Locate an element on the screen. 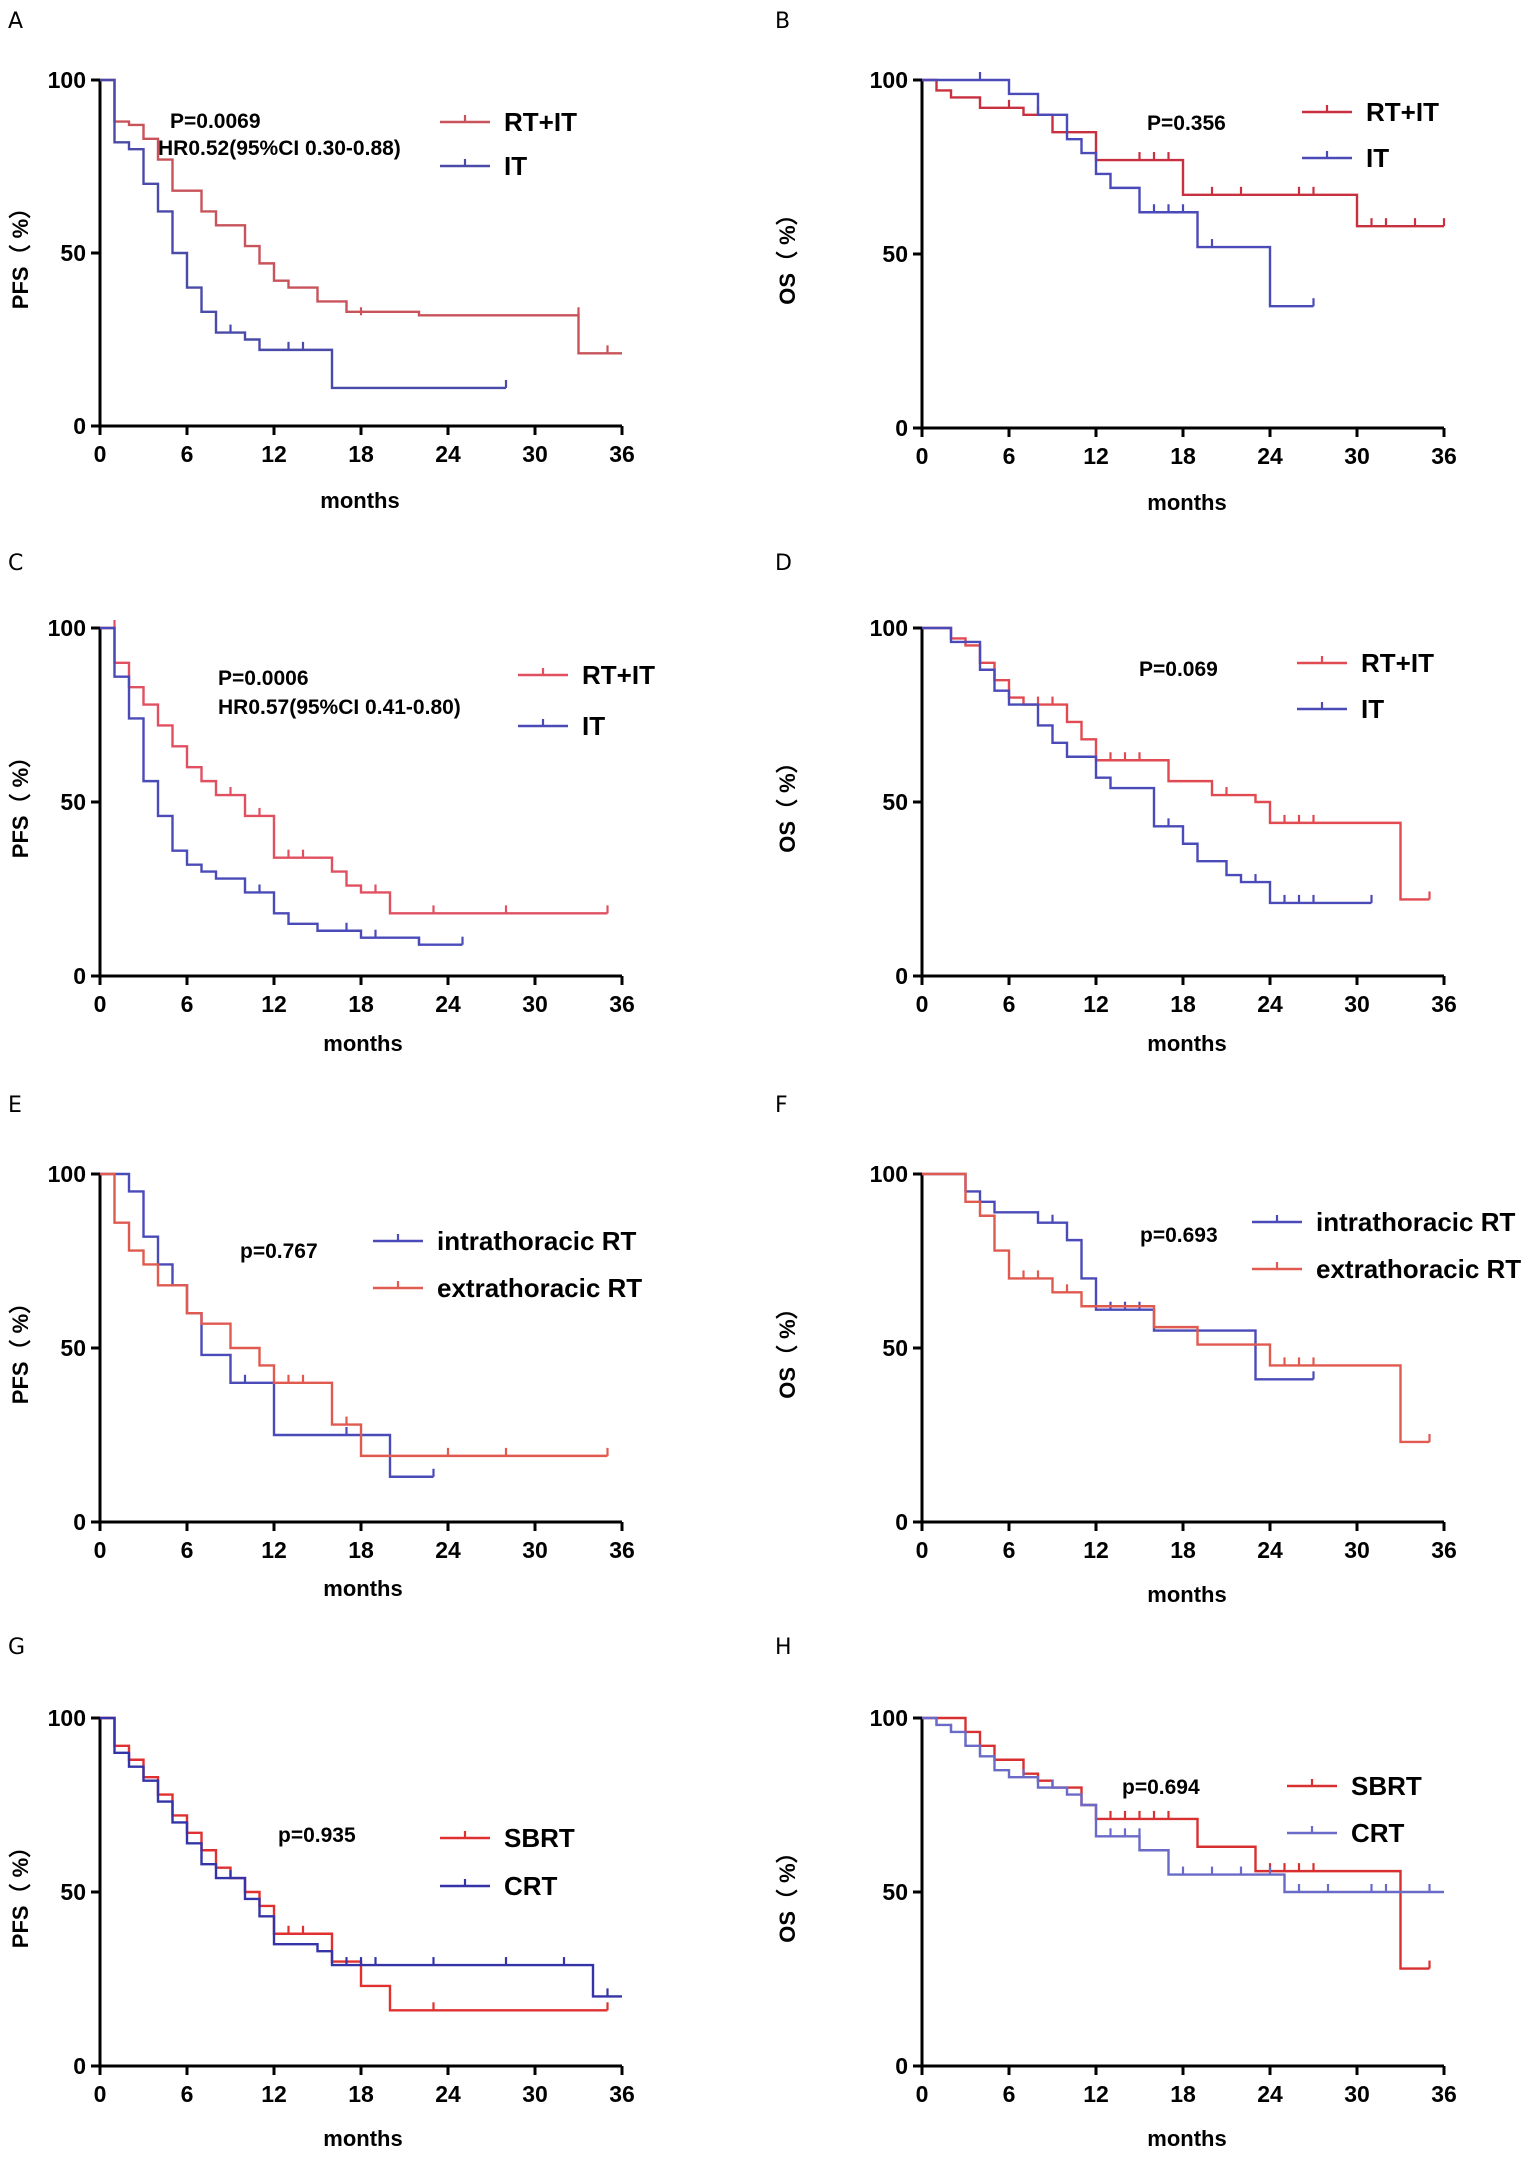 This screenshot has height=2168, width=1535. annotation-text: P=0.069 is located at coordinates (1178, 669).